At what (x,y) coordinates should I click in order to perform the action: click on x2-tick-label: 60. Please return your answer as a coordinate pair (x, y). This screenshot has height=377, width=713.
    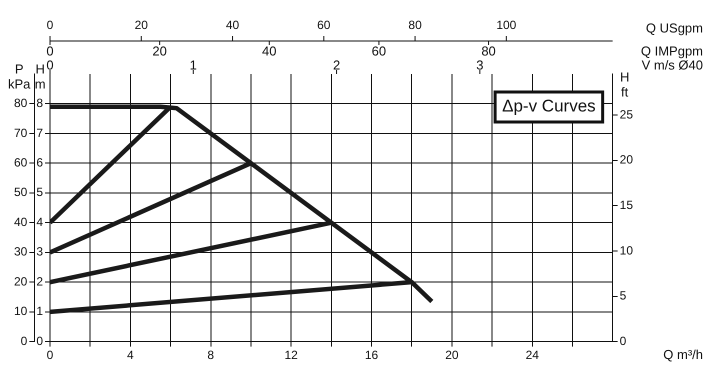
    Looking at the image, I should click on (324, 25).